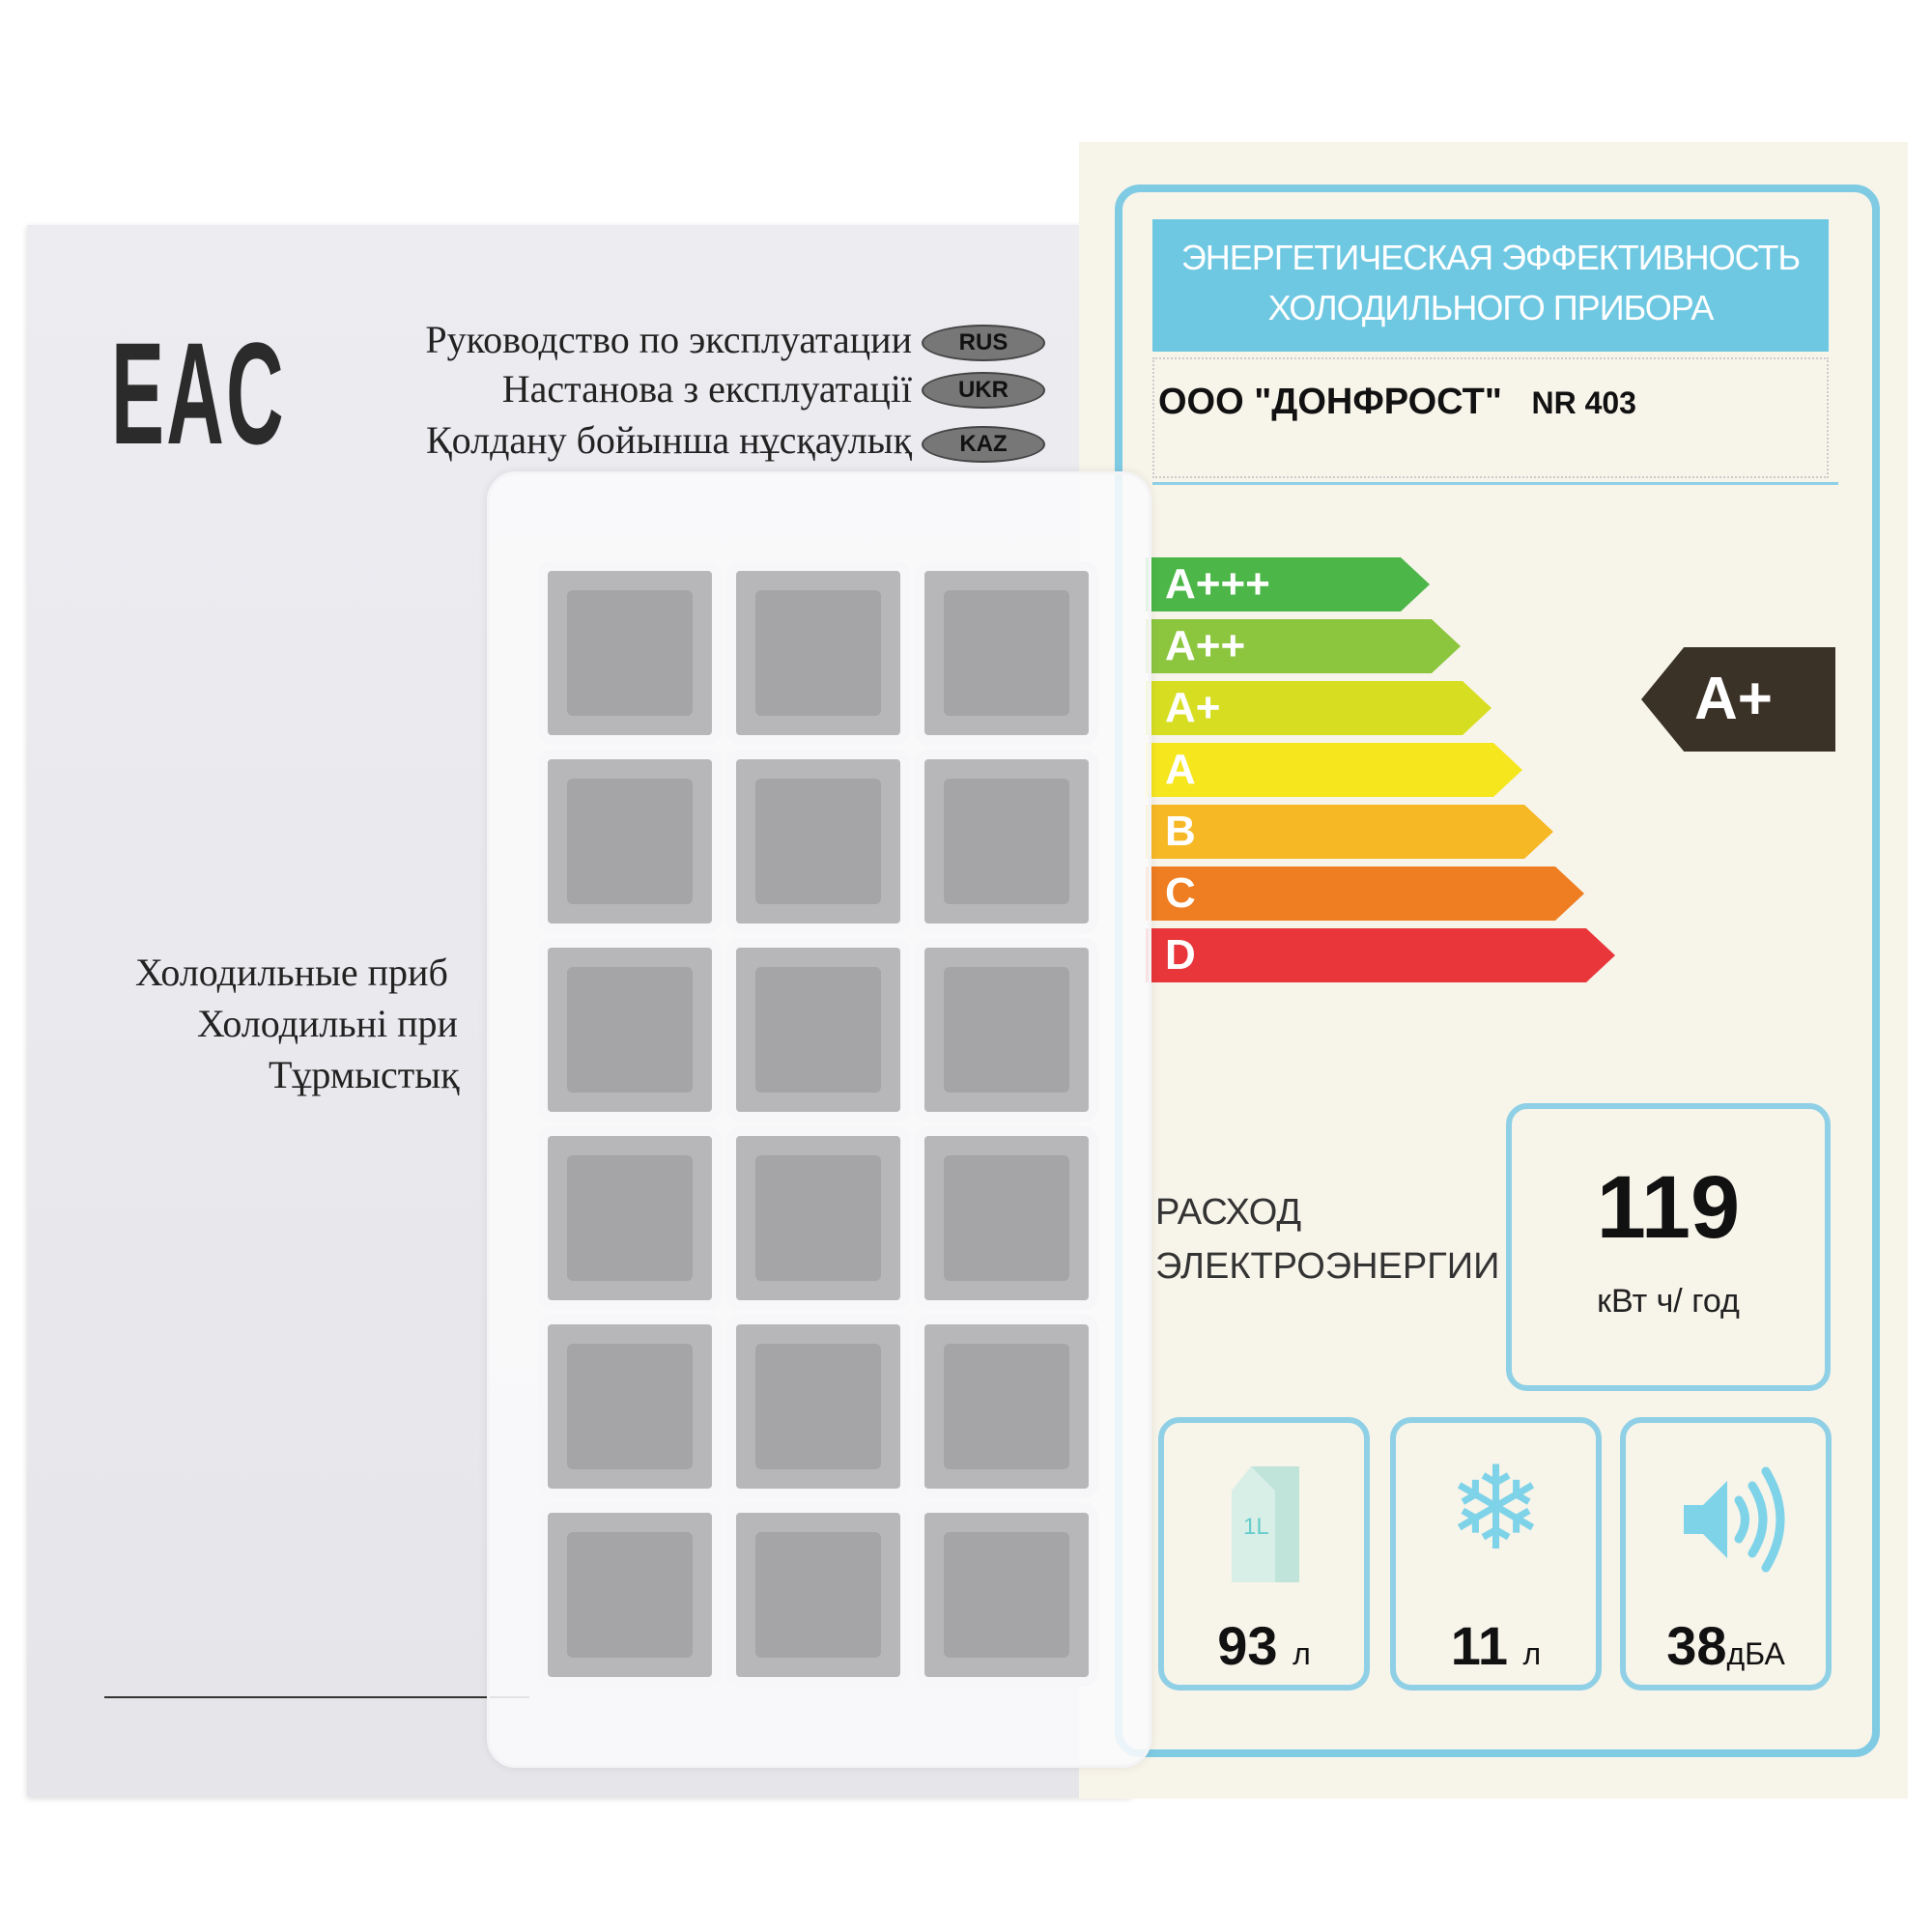  What do you see at coordinates (1380, 955) in the screenshot?
I see `energy-class-bar: D` at bounding box center [1380, 955].